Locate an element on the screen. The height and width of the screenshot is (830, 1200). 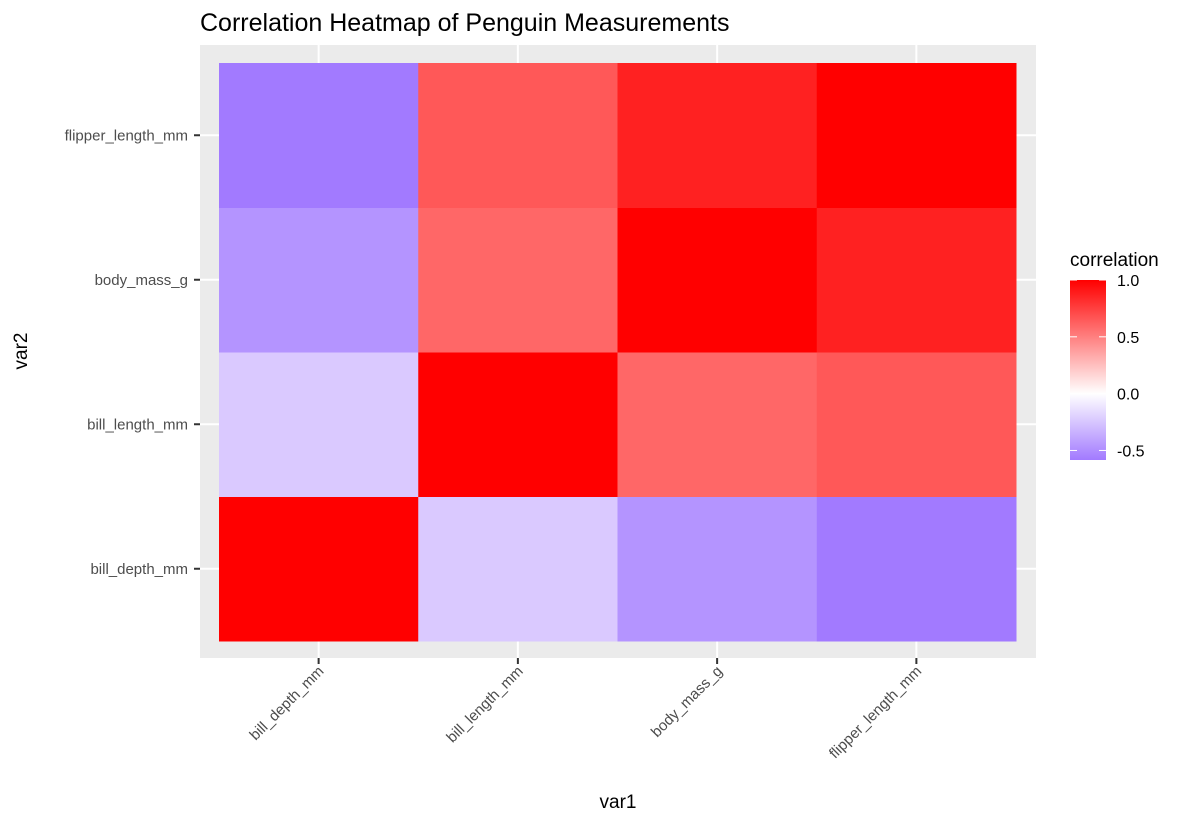
y-tick-label: body_mass_g is located at coordinates (141, 280).